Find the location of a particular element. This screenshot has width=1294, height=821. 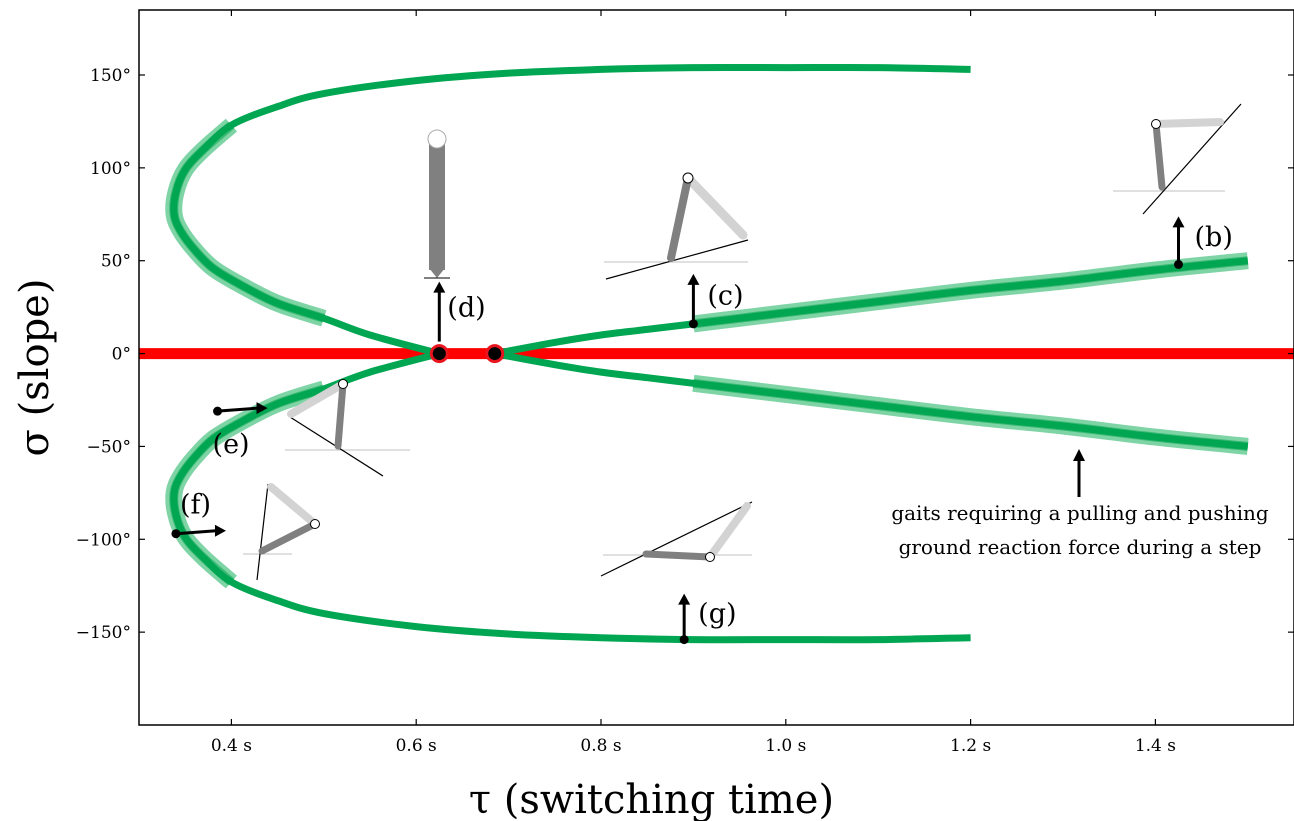

y-tick-label: 100° is located at coordinates (110, 169).